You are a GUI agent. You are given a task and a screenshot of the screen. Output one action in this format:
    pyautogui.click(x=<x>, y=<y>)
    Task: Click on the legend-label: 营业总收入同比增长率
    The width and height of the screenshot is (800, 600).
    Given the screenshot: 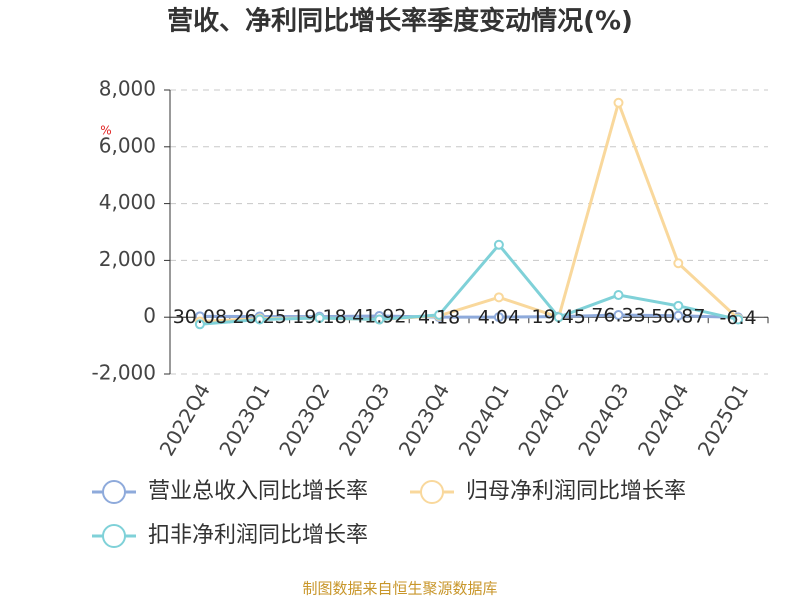 What is the action you would take?
    pyautogui.click(x=258, y=491)
    